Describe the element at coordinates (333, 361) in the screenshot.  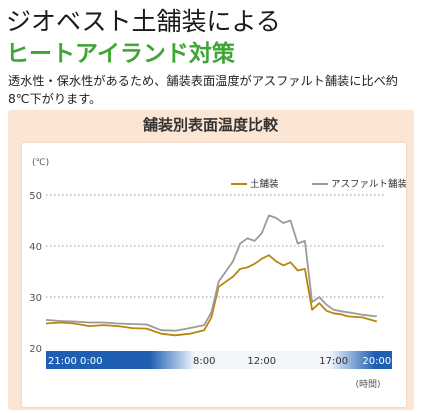
I see `x-tick-label: 17:00` at that location.